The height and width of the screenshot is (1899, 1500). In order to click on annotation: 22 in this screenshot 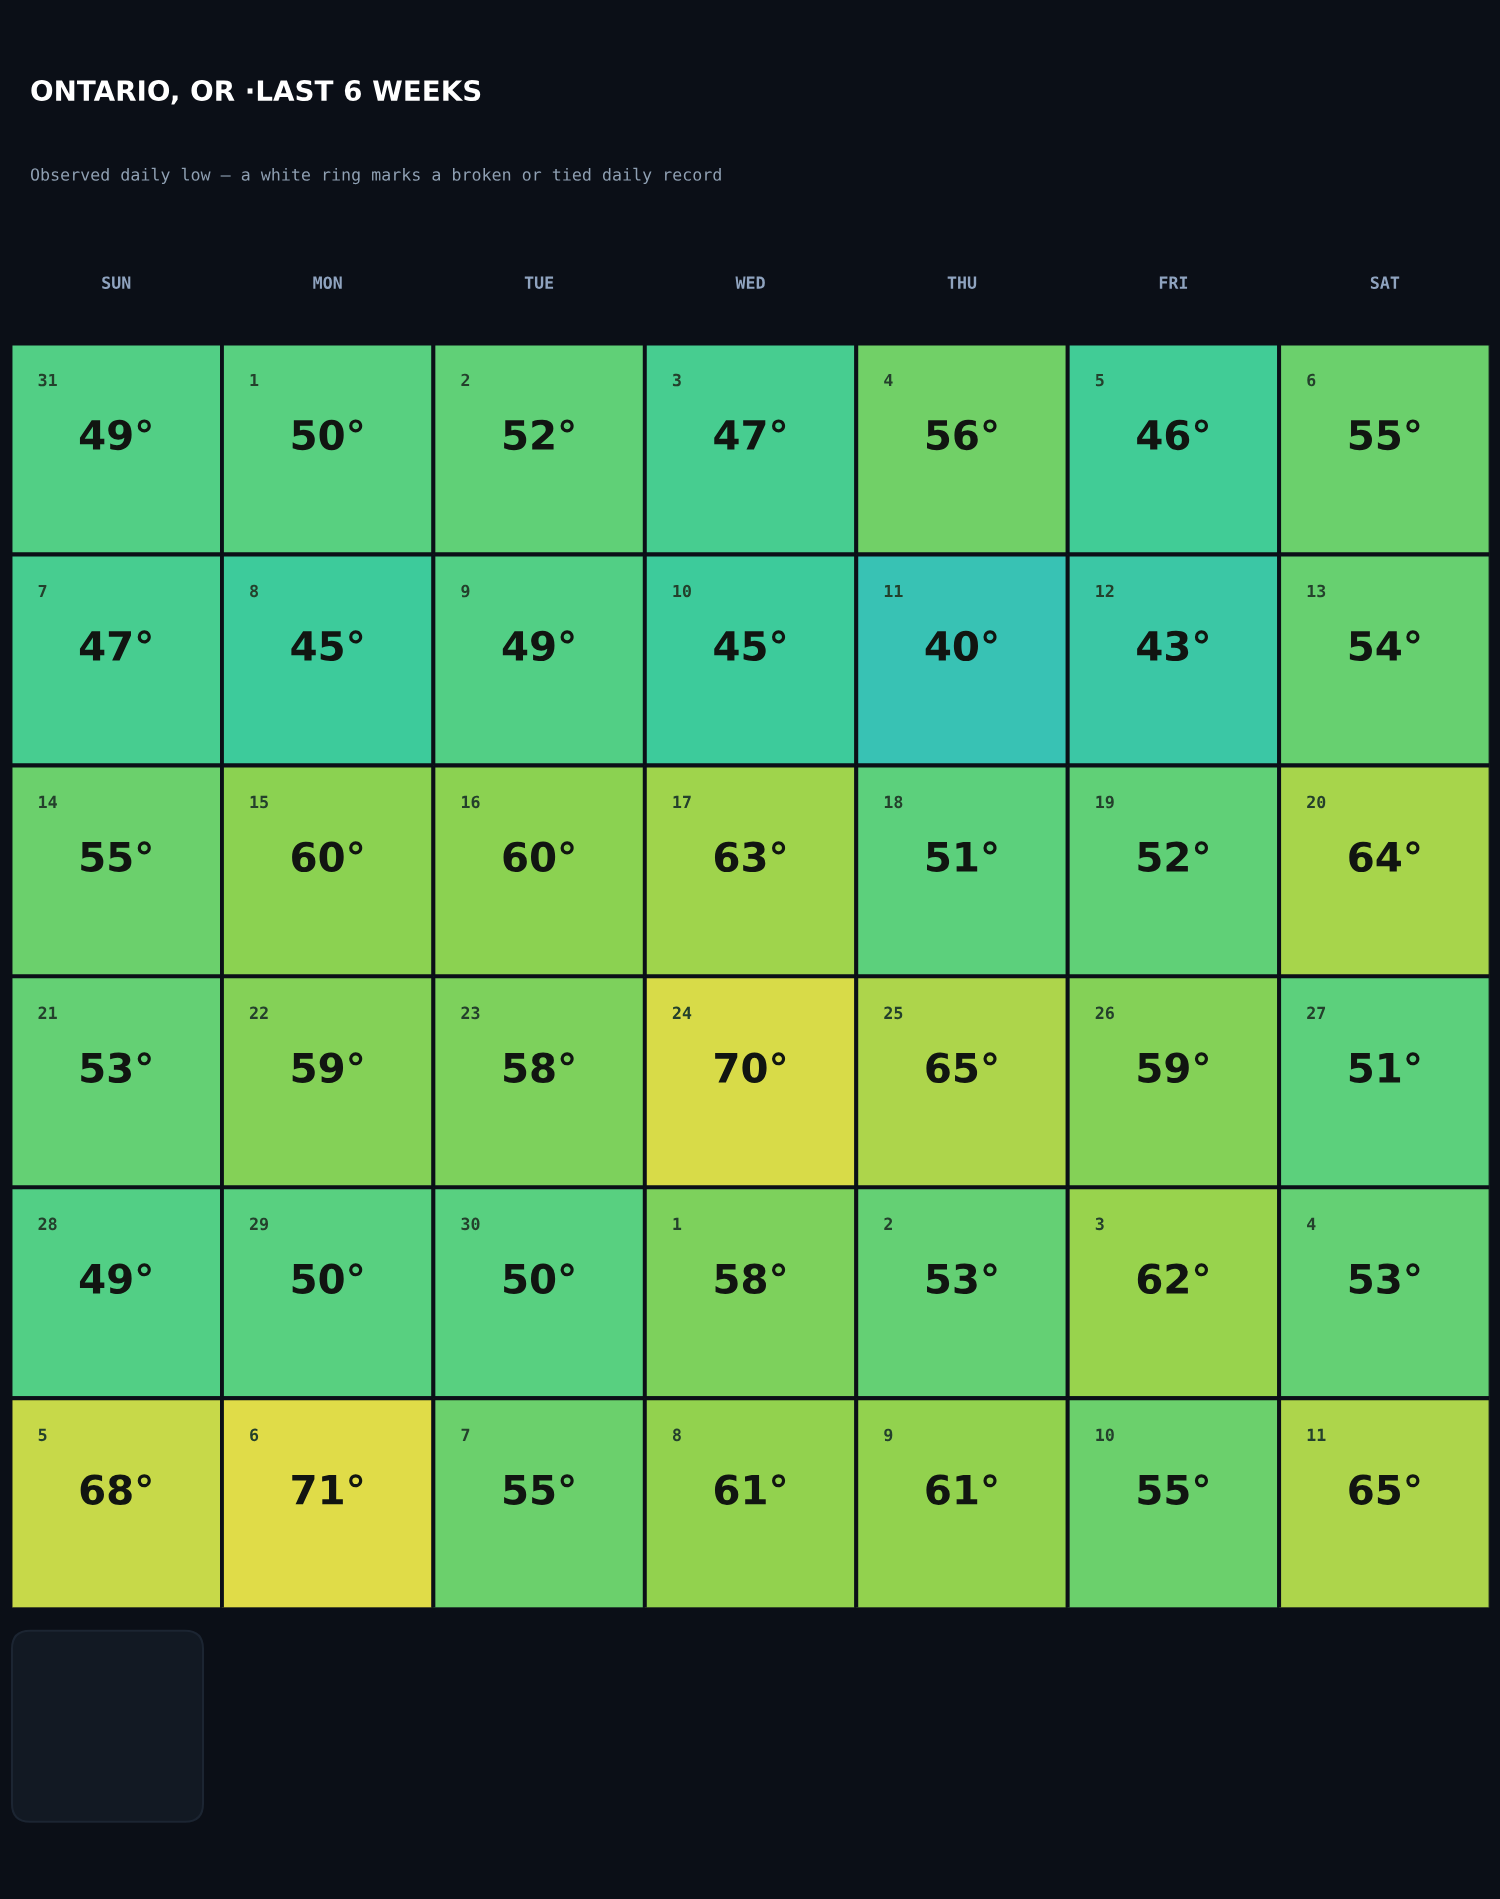, I will do `click(258, 1012)`.